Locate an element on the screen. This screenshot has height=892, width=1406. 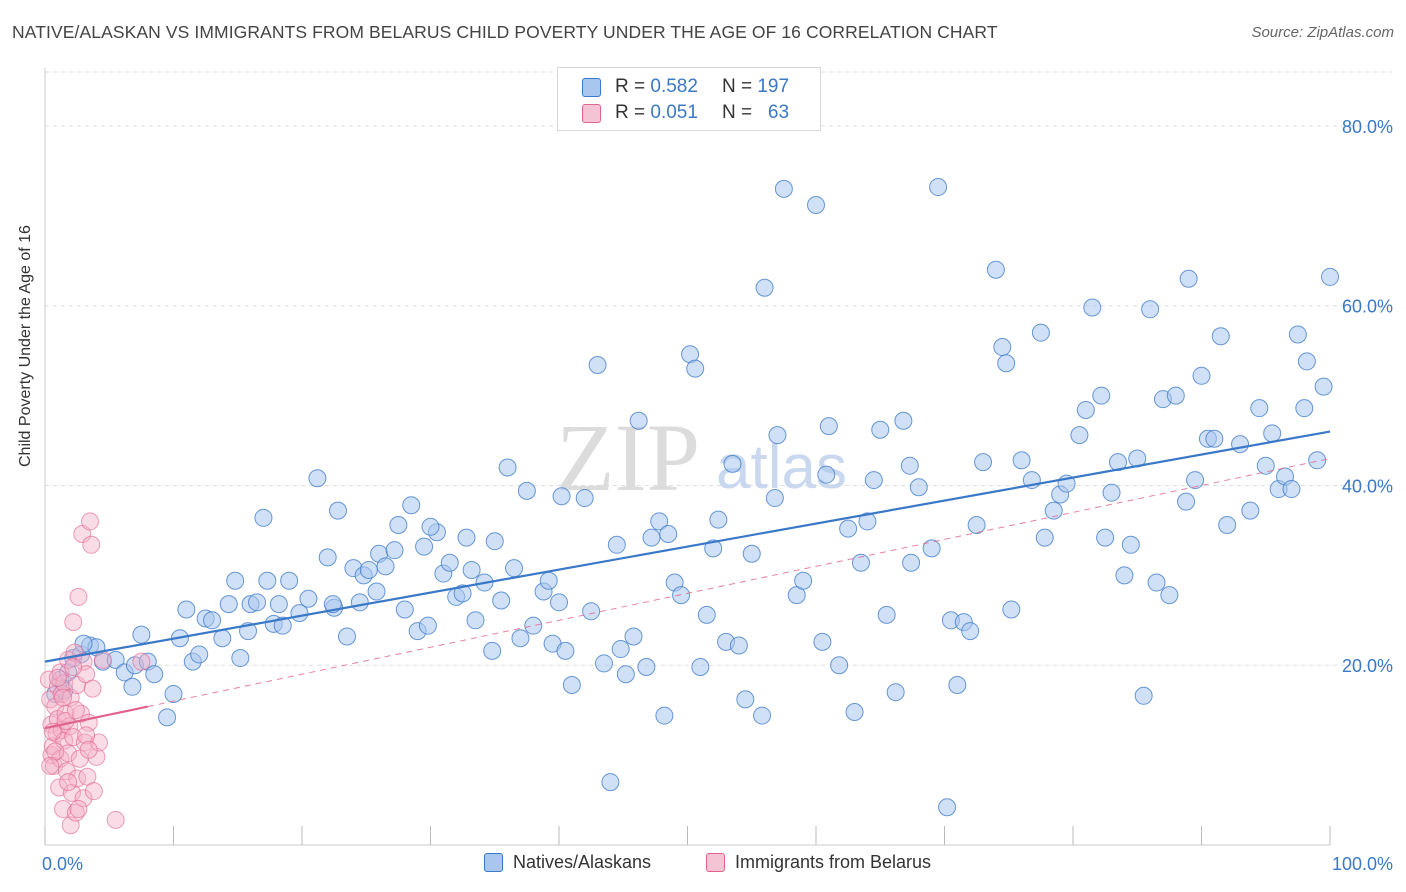
legend-label-natives: Natives/Alaskans is located at coordinates (582, 862).